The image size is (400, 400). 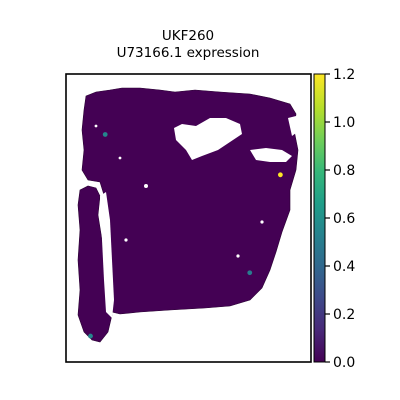 I want to click on colorbar-tick-label: 0.0, so click(x=344, y=363).